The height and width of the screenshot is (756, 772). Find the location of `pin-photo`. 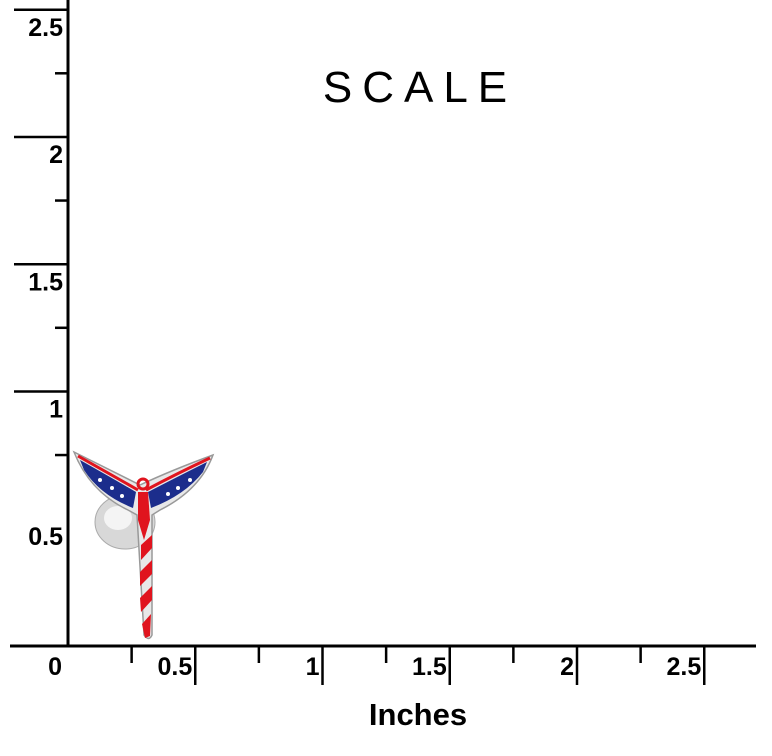

pin-photo is located at coordinates (143, 545).